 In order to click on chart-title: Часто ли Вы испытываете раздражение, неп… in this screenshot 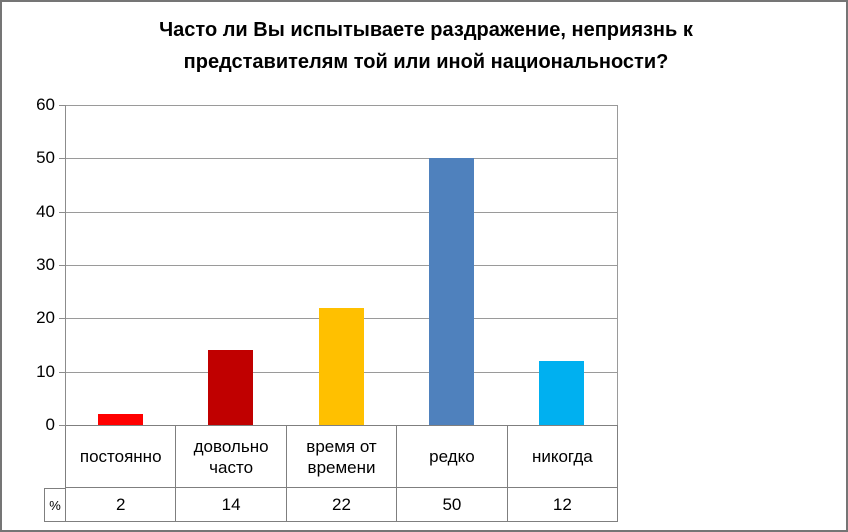, I will do `click(426, 46)`.